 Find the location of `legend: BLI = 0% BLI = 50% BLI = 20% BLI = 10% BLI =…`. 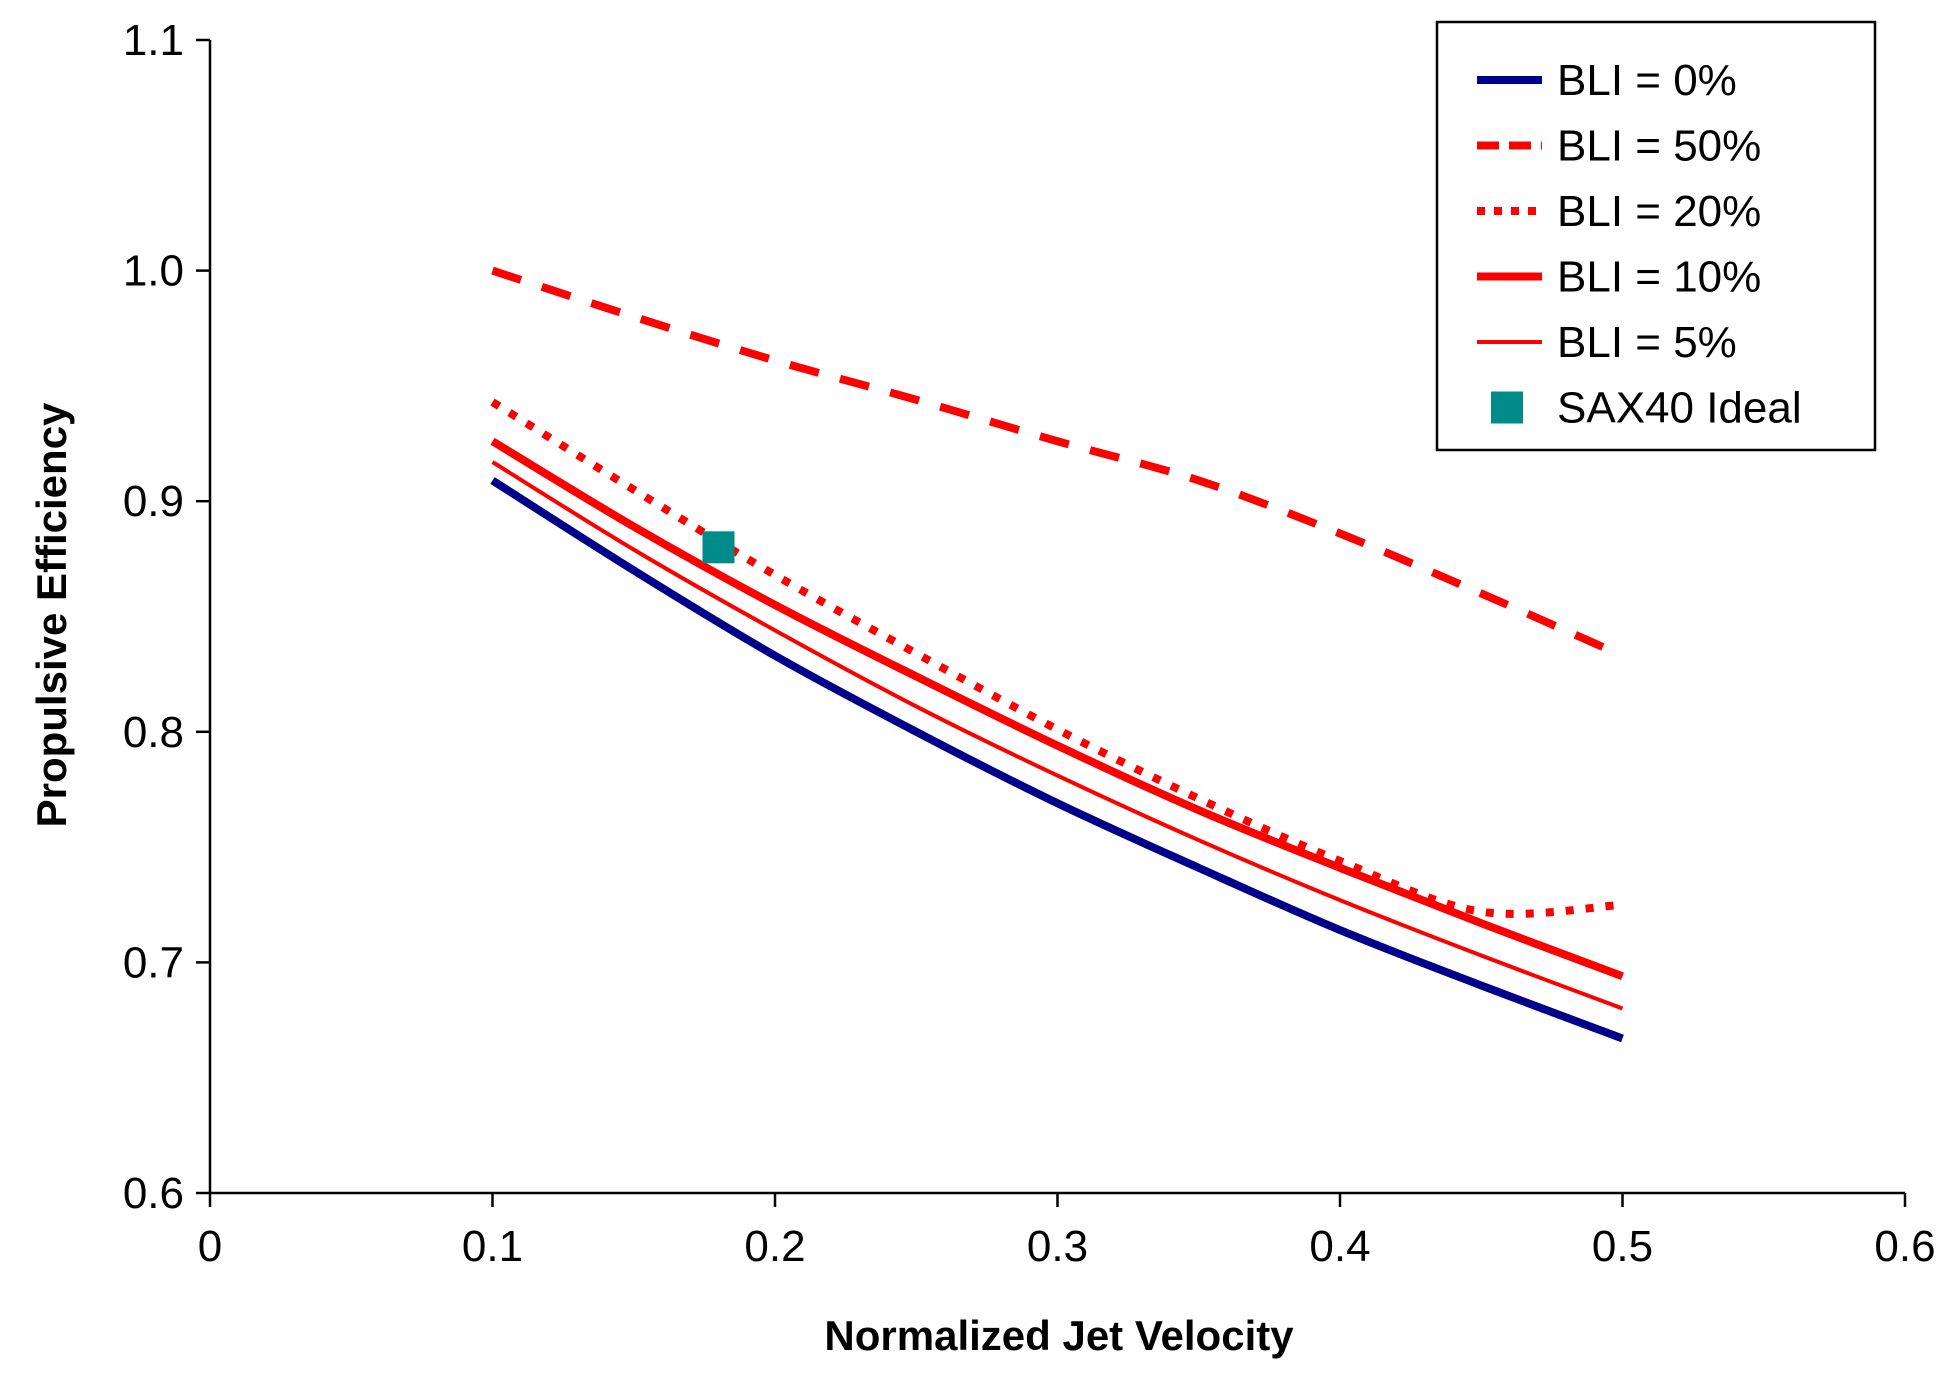

legend: BLI = 0% BLI = 50% BLI = 20% BLI = 10% BLI =… is located at coordinates (1656, 236).